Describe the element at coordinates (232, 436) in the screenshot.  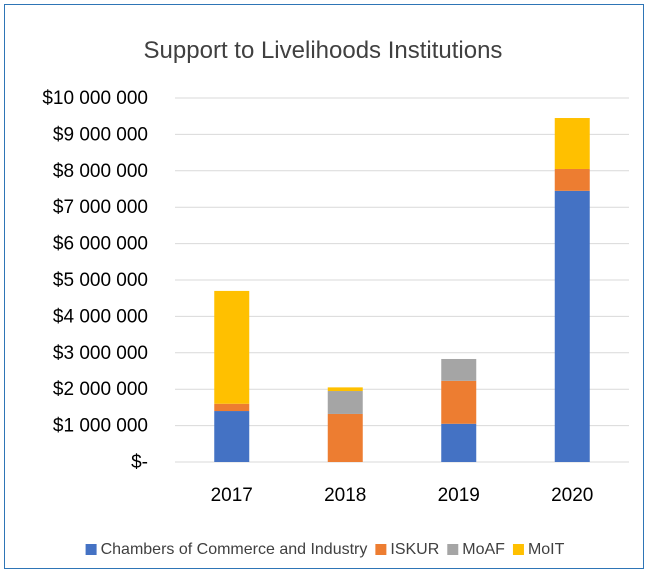
I see `bar-segment-2017-chambers-of-commerce-and-industry` at that location.